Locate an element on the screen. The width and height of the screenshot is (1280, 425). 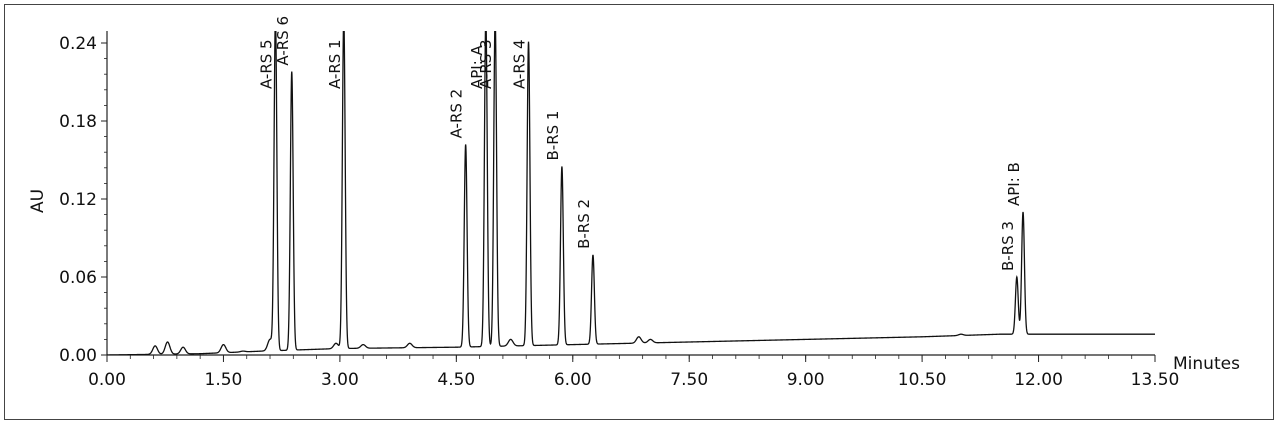
x-tick-label: 12.00 is located at coordinates (1038, 380).